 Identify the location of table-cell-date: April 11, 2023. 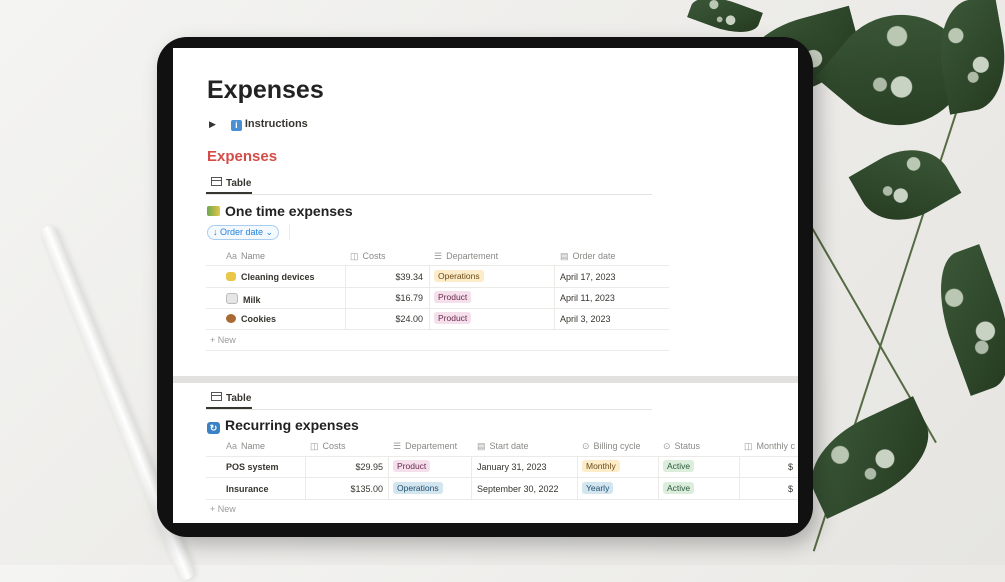
(587, 298).